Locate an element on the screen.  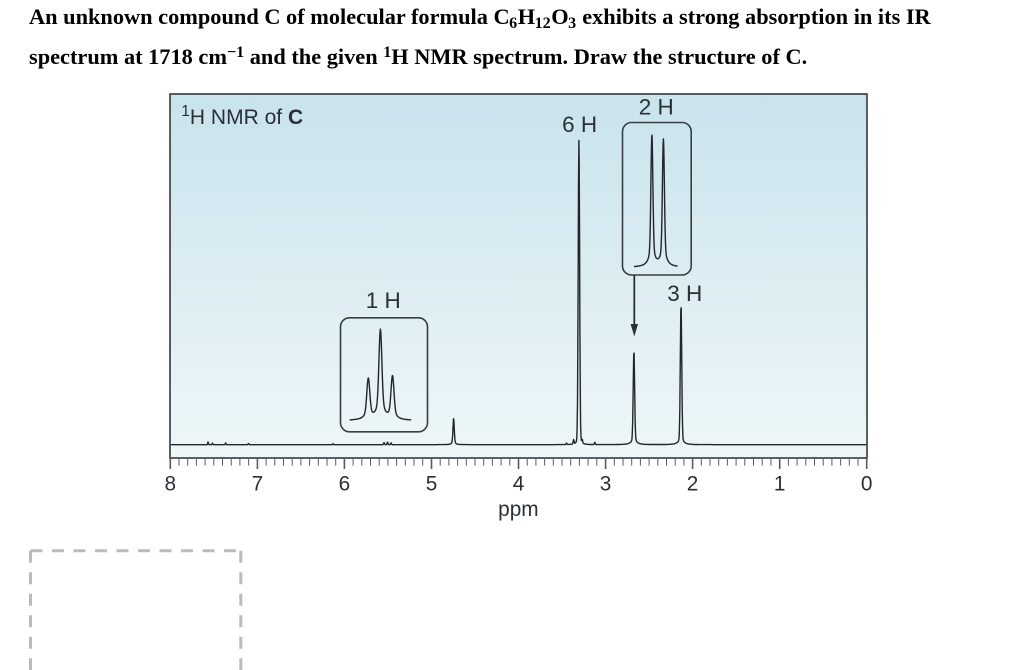
svg-text: ppm is located at coordinates (518, 509).